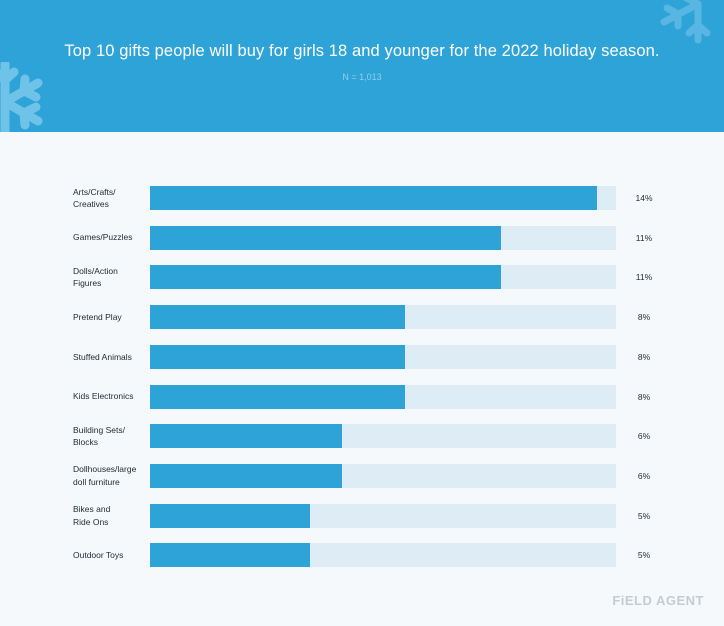 The width and height of the screenshot is (724, 626). What do you see at coordinates (103, 396) in the screenshot?
I see `category-label: Kids Electronics` at bounding box center [103, 396].